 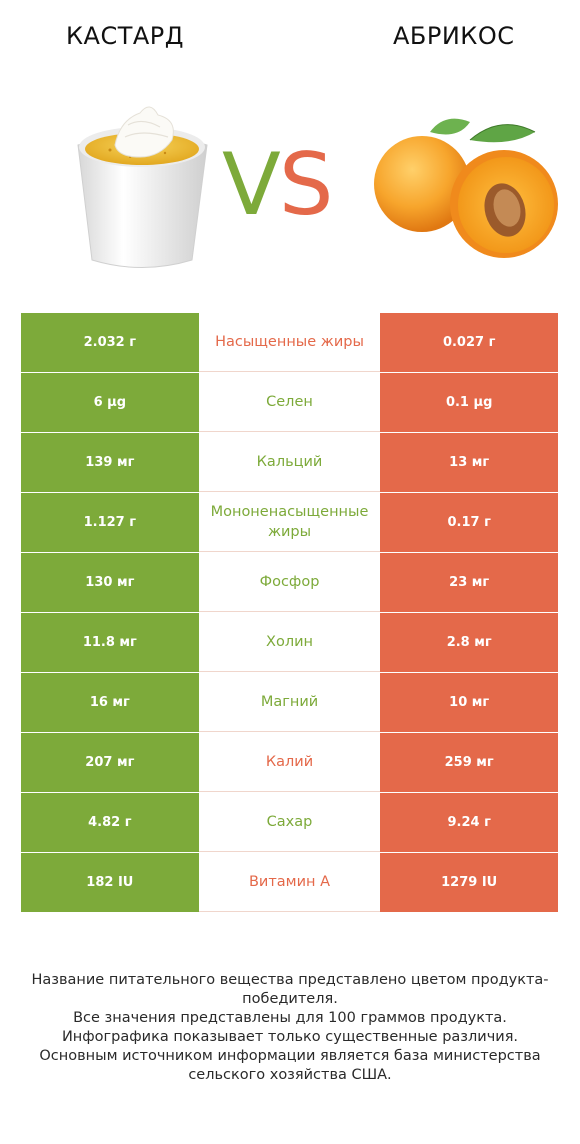 I want to click on nutrient-label: Витамин A, so click(x=289, y=882).